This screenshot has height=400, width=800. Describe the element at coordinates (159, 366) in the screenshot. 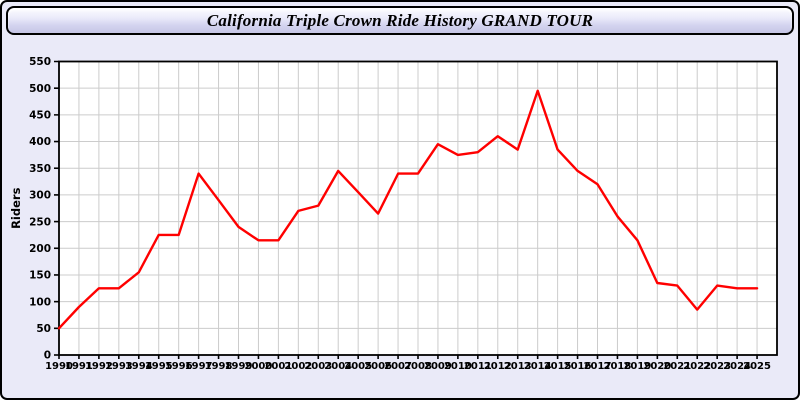

I see `x-tick-label: 1995` at that location.